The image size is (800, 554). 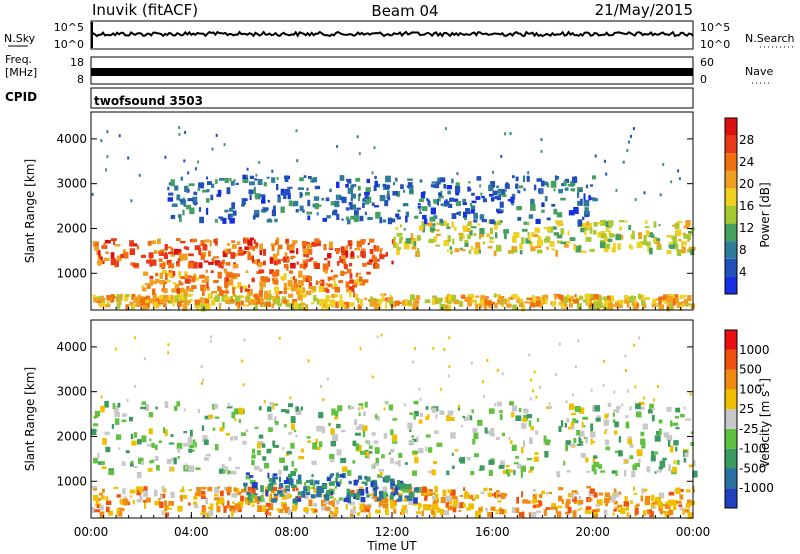 What do you see at coordinates (749, 429) in the screenshot?
I see `velocity-colorbar-tick: -25` at bounding box center [749, 429].